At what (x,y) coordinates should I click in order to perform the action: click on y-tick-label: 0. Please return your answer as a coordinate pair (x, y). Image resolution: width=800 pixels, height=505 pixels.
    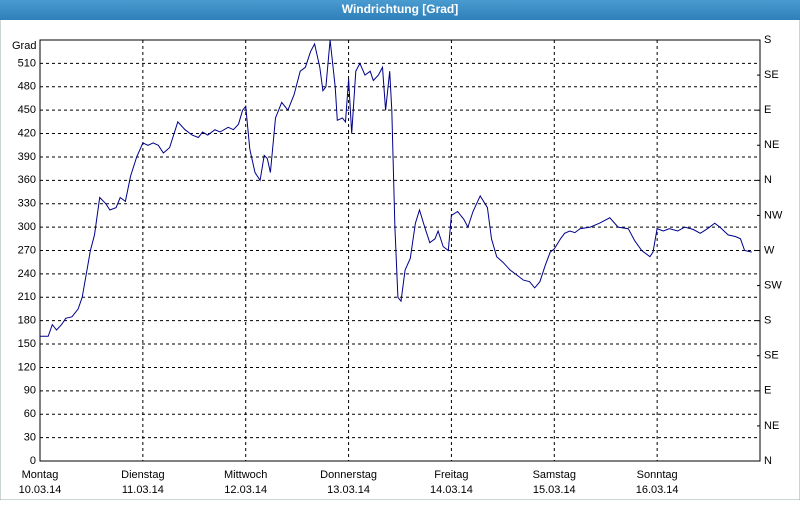
    Looking at the image, I should click on (33, 461).